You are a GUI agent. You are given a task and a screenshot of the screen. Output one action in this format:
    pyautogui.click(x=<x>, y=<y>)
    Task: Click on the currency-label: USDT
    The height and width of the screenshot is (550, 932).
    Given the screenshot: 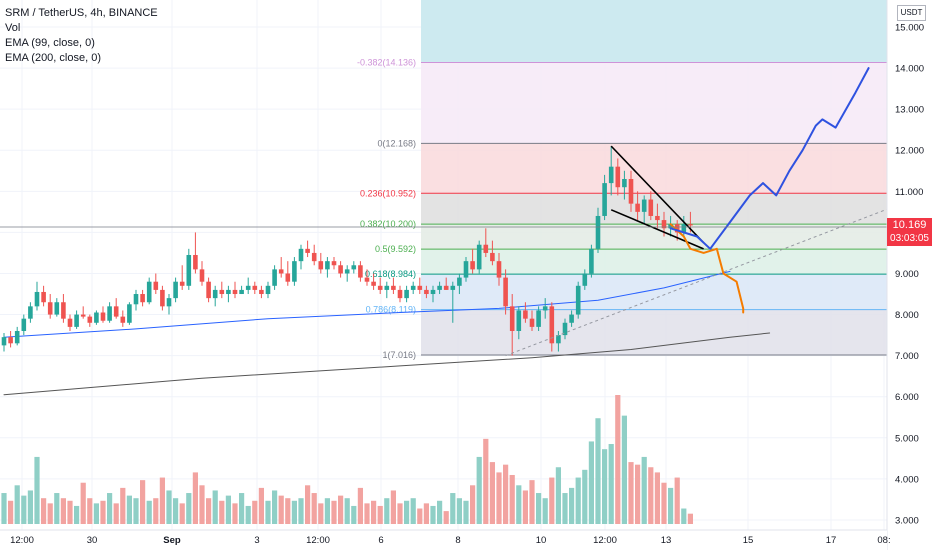 What is the action you would take?
    pyautogui.click(x=911, y=13)
    